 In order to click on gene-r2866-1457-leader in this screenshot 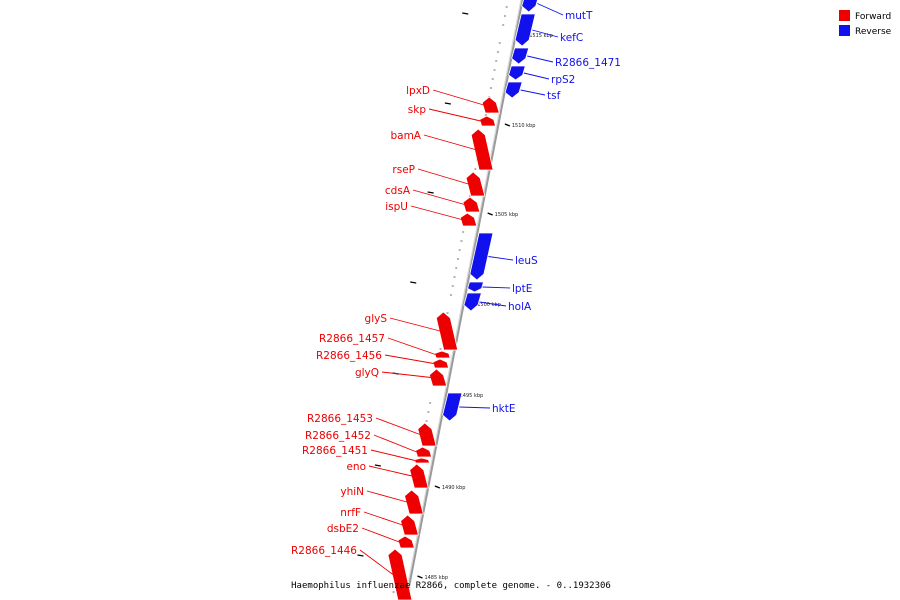, I will do `click(411, 346)`.